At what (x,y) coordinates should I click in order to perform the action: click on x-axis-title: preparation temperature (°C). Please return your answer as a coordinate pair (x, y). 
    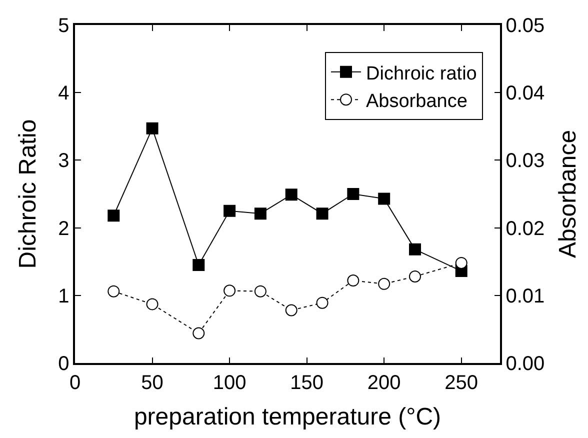
    Looking at the image, I should click on (288, 417).